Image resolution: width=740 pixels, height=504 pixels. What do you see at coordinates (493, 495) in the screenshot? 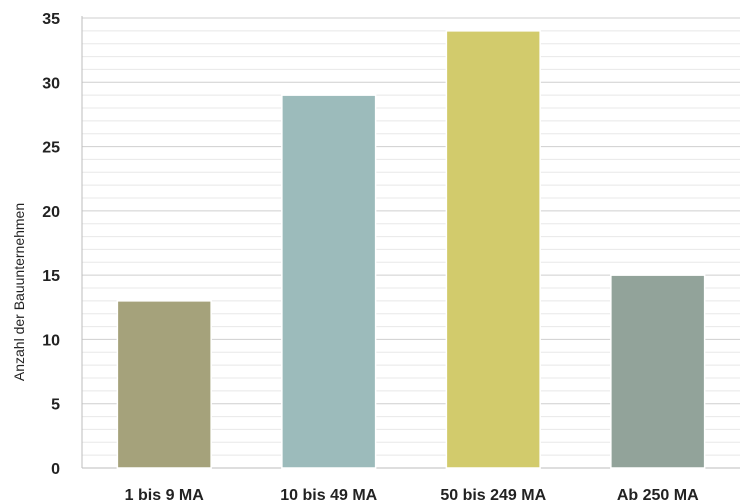
I see `x-category-label: 50 bis 249 MA` at bounding box center [493, 495].